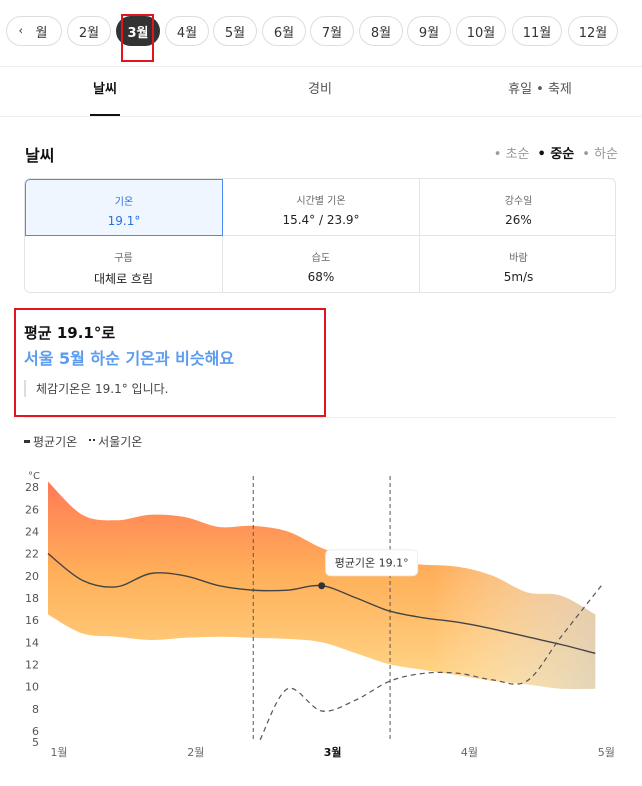 Image resolution: width=642 pixels, height=786 pixels. What do you see at coordinates (42, 31) in the screenshot?
I see `month-1: 월` at bounding box center [42, 31].